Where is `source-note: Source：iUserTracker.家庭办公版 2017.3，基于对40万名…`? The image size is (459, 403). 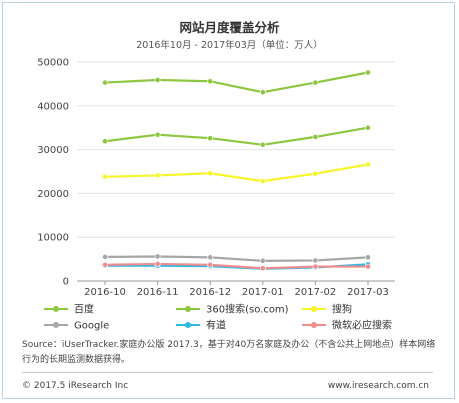
source-note: Source：iUserTracker.家庭办公版 2017.3，基于对40万名… is located at coordinates (229, 352).